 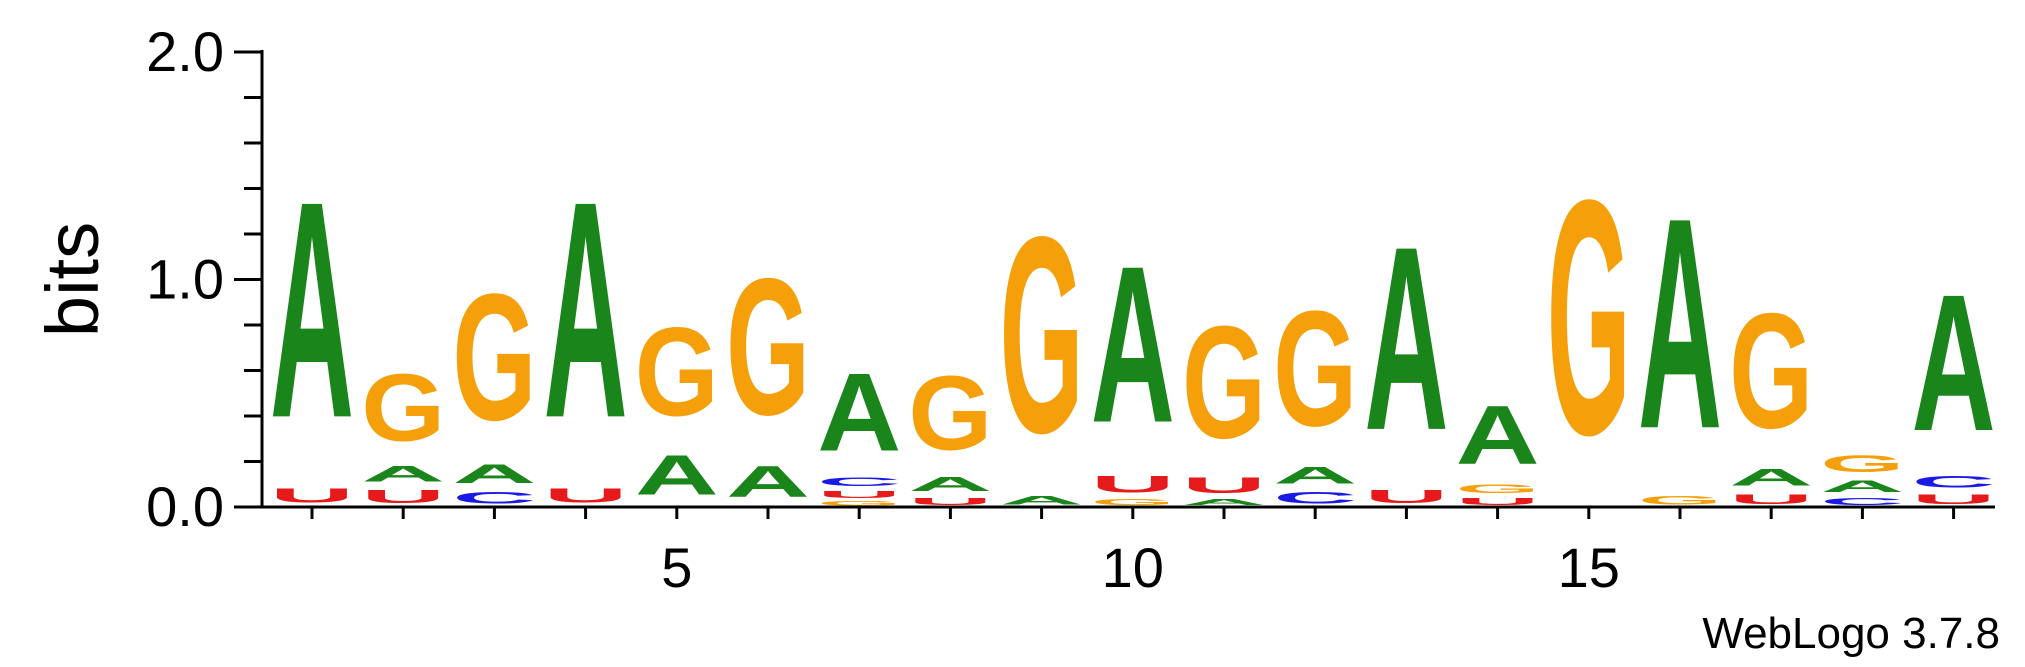 I want to click on letter-A-pos-18: A, so click(x=1862, y=486).